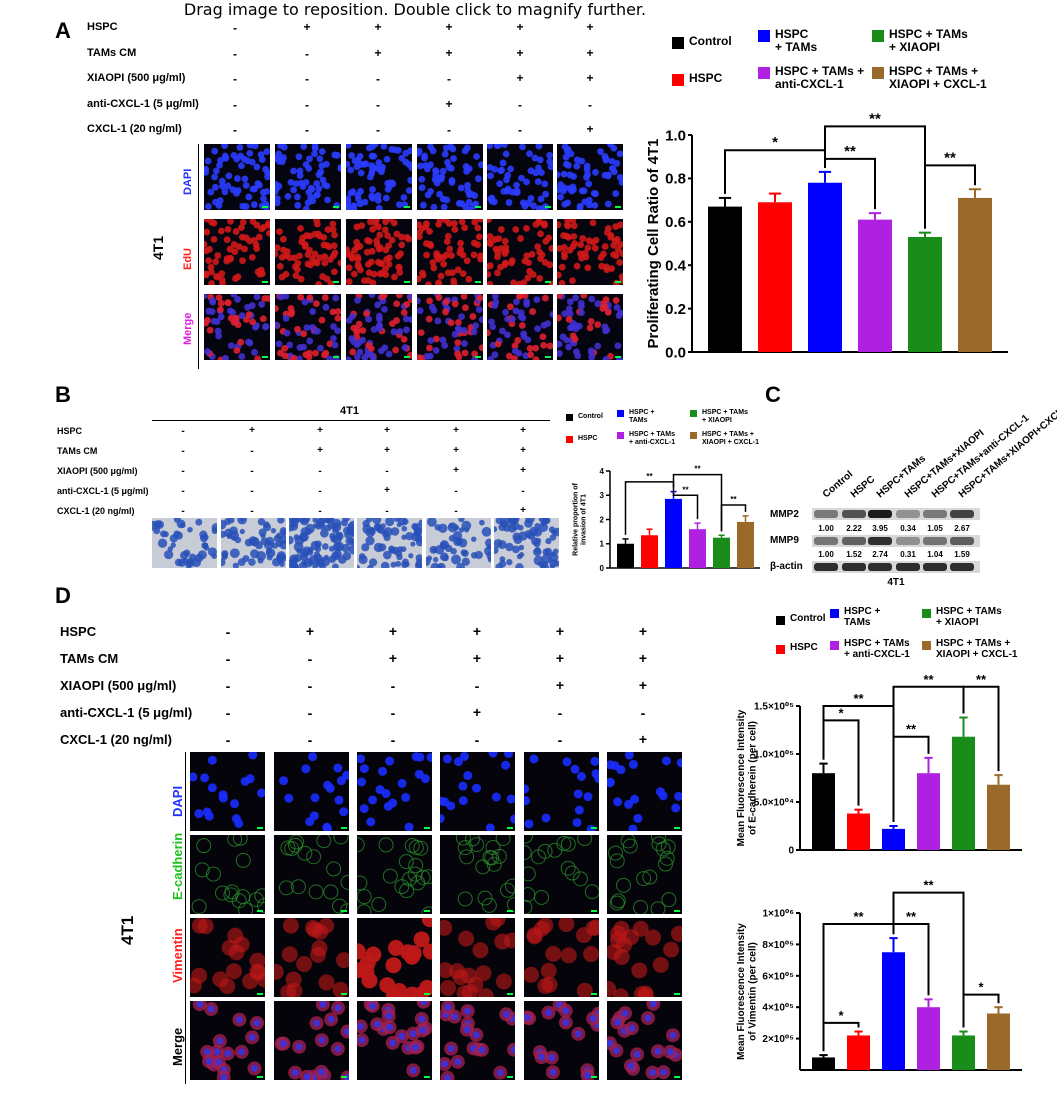 The image size is (1057, 1093). I want to click on lane-label: HSPC+TAMs+XIAOPI+CXCL-1, so click(1007, 450).